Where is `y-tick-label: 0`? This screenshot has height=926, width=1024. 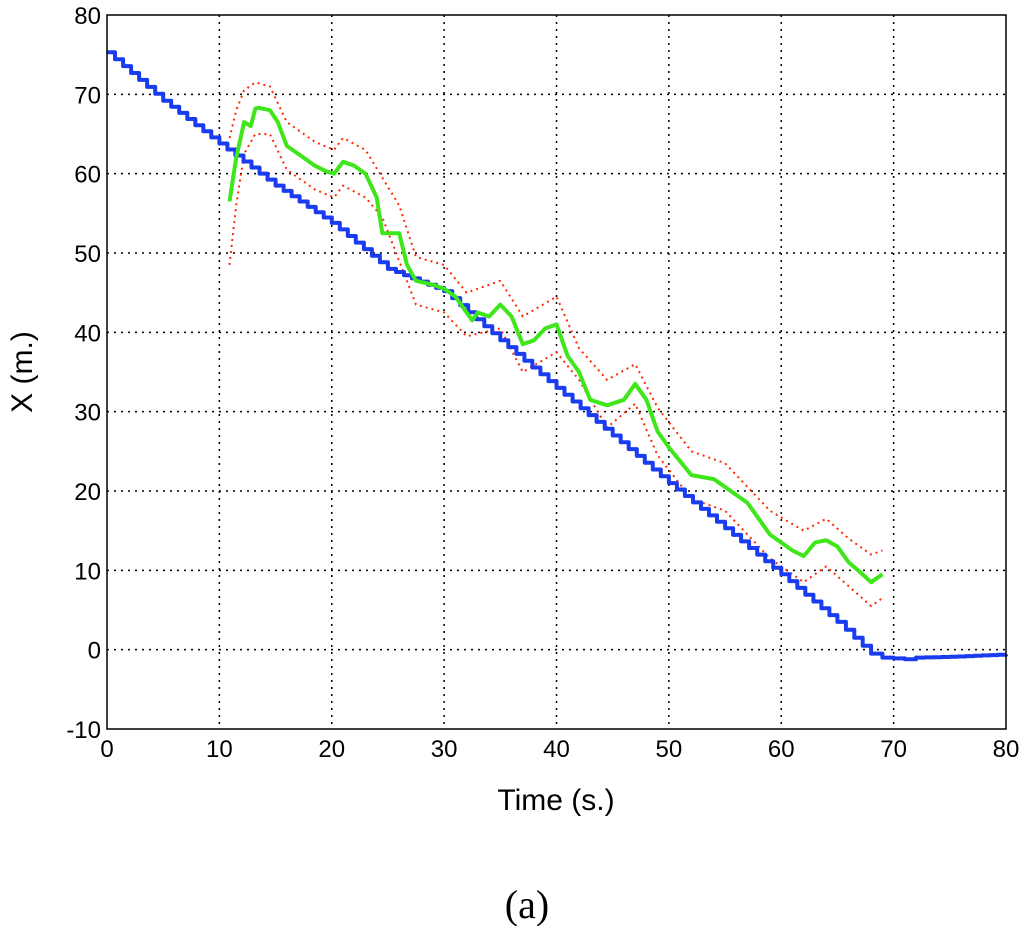
y-tick-label: 0 is located at coordinates (94, 651).